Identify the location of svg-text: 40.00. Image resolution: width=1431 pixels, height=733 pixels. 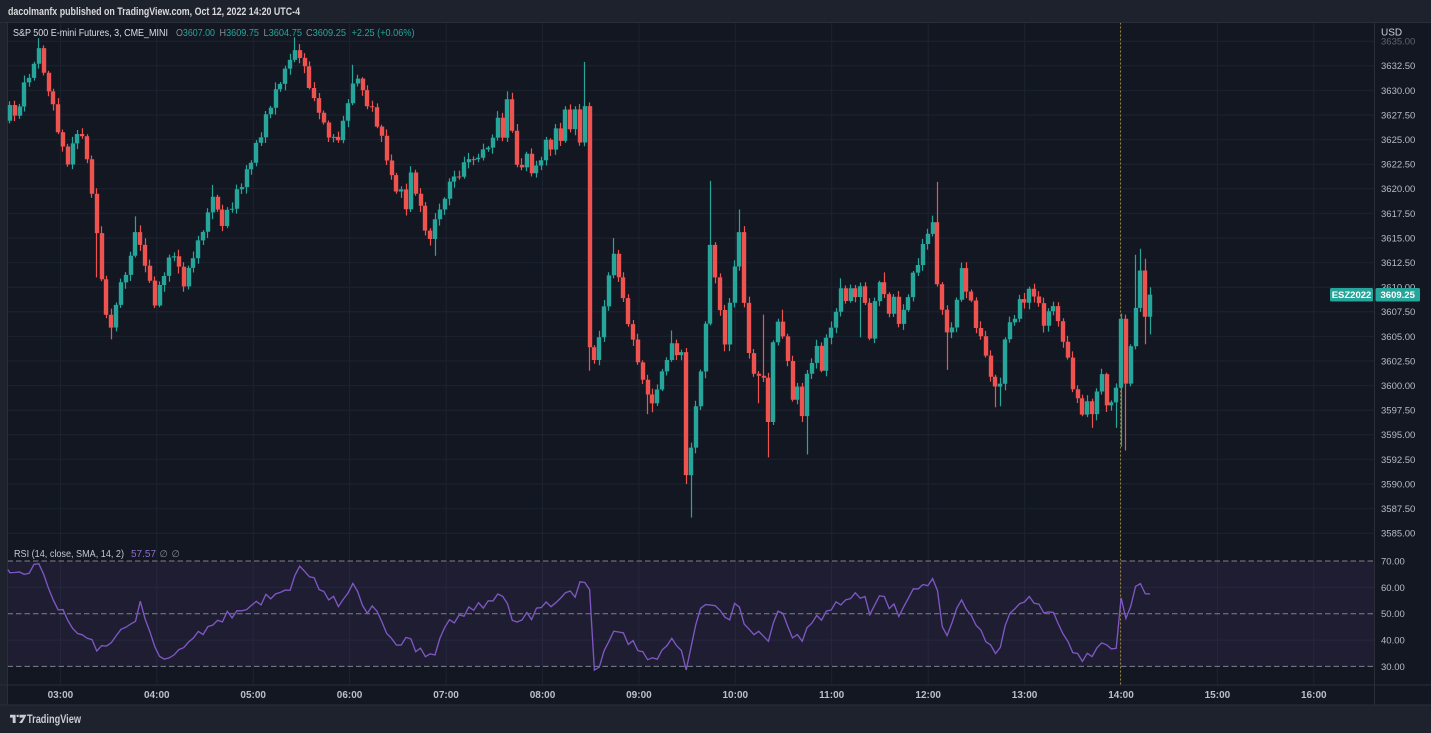
(1393, 641).